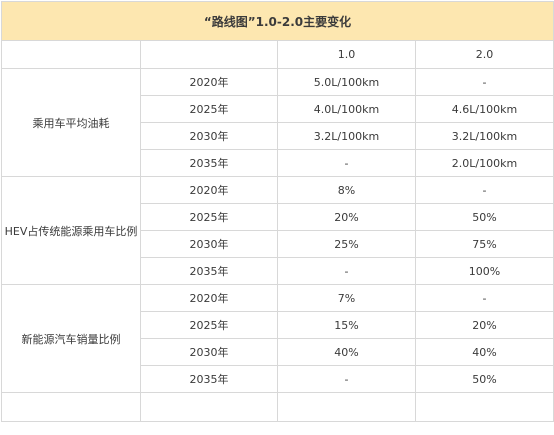 This screenshot has height=435, width=554. Describe the element at coordinates (277, 21) in the screenshot. I see `table-title: “路线图”1.0-2.0主要变化` at that location.